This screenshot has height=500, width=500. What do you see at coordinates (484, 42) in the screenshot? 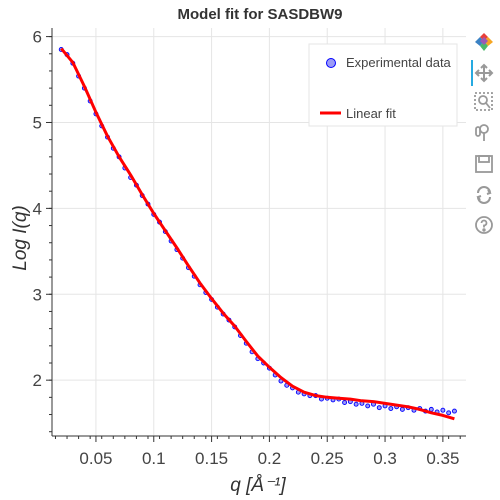
I see `bokeh-logo-icon` at bounding box center [484, 42].